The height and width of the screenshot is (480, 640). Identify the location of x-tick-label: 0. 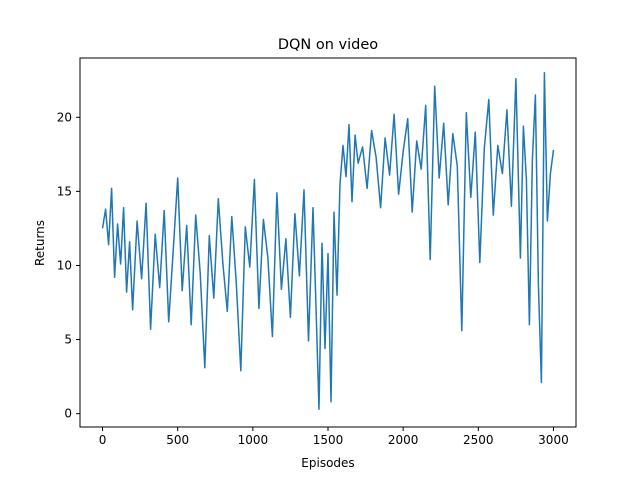
(103, 440).